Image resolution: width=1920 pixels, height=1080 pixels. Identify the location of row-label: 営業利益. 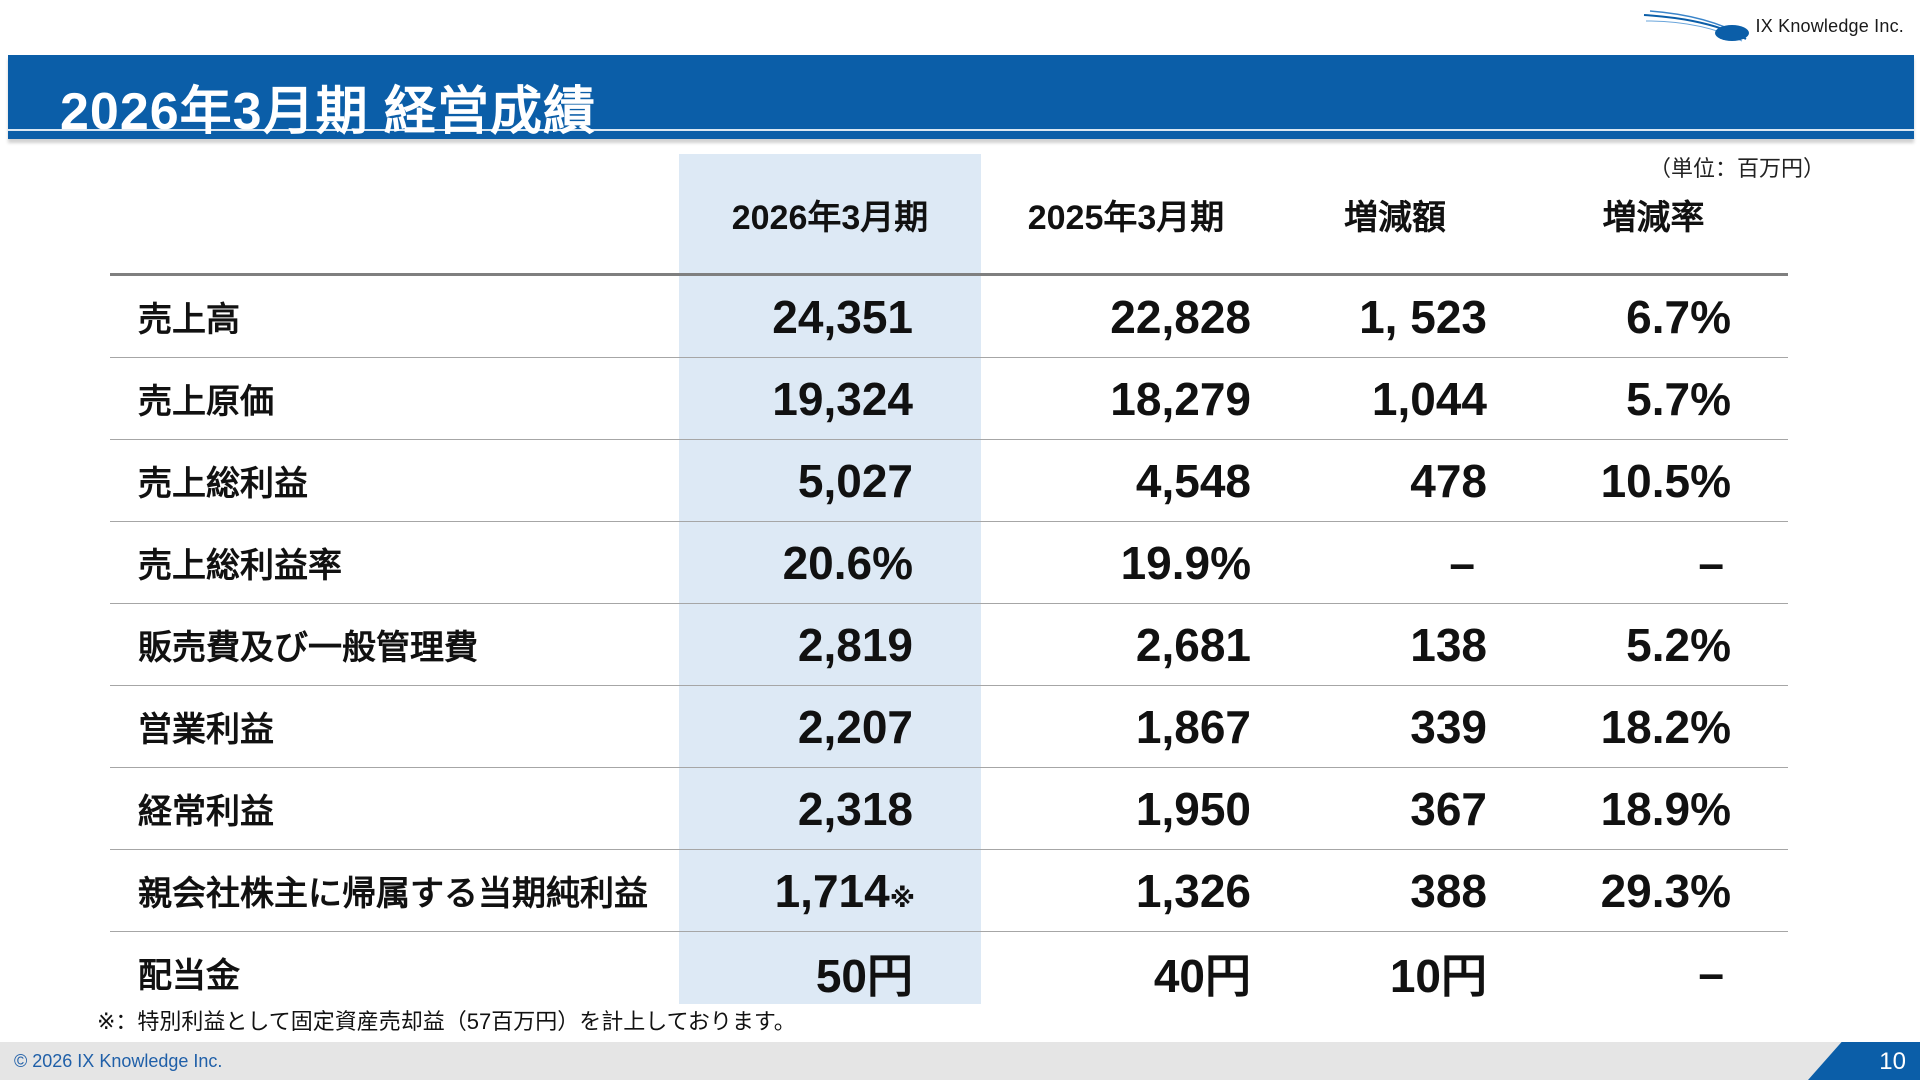
(394, 726).